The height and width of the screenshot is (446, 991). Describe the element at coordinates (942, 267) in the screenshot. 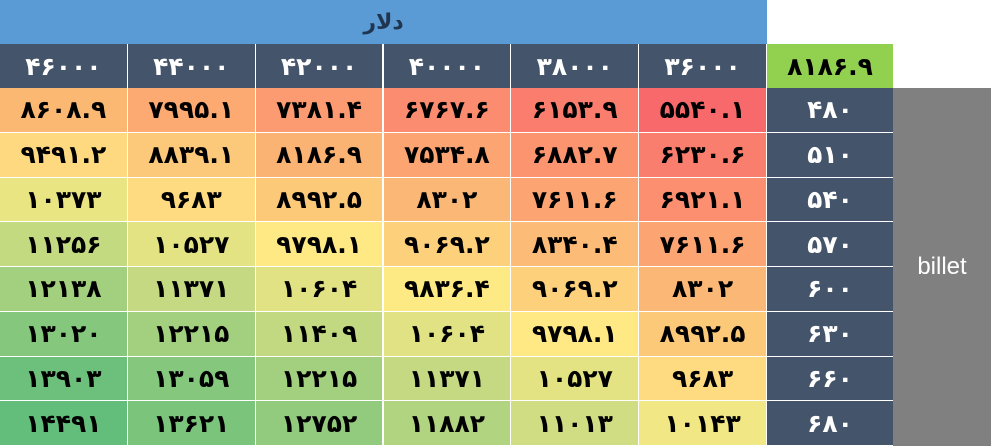

I see `billet-label: billet` at that location.